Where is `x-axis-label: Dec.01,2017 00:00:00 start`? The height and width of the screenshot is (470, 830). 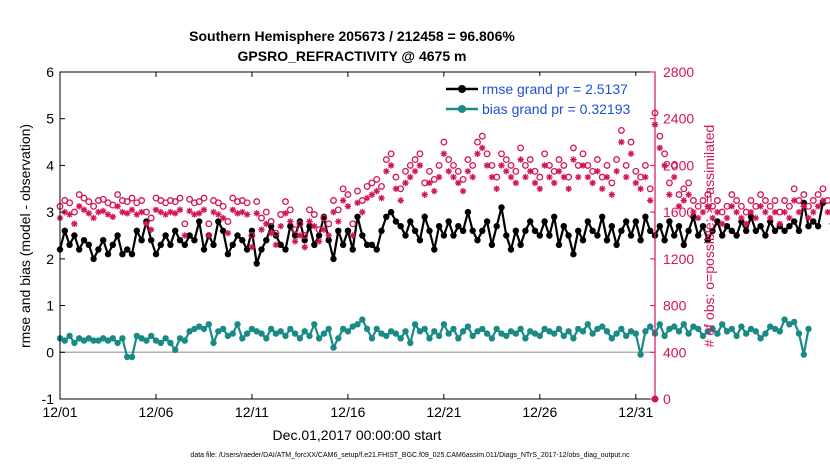
x-axis-label: Dec.01,2017 00:00:00 start is located at coordinates (357, 435).